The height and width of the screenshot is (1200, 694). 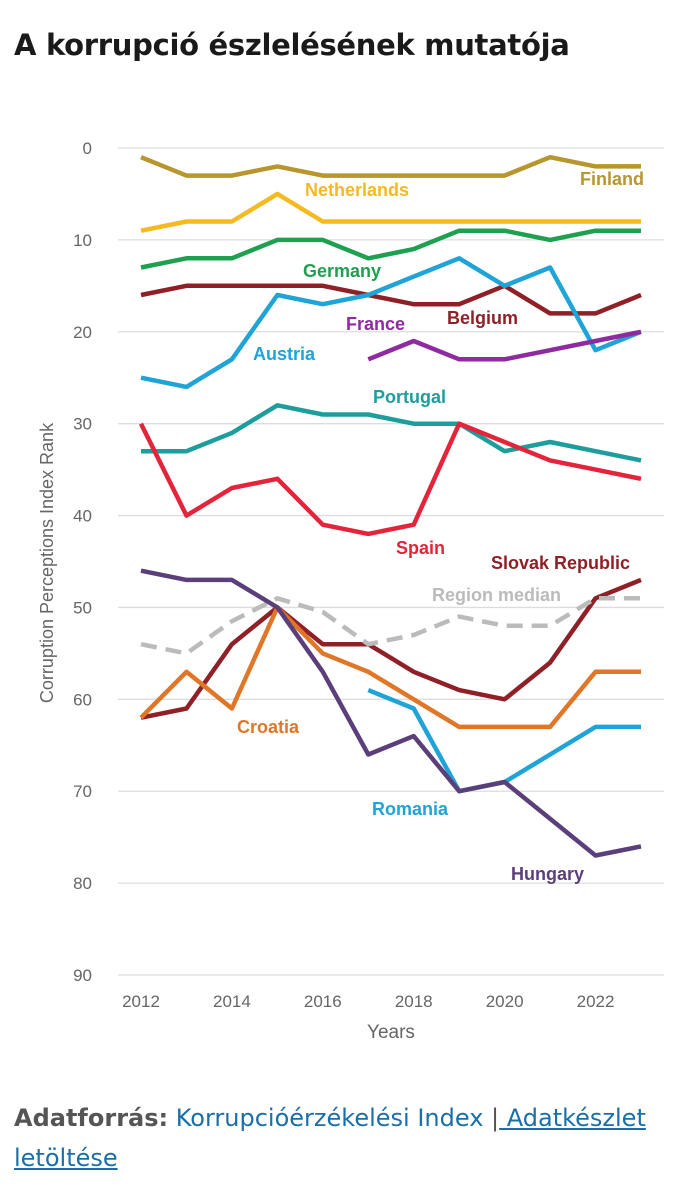 I want to click on series-line-austria, so click(x=391, y=323).